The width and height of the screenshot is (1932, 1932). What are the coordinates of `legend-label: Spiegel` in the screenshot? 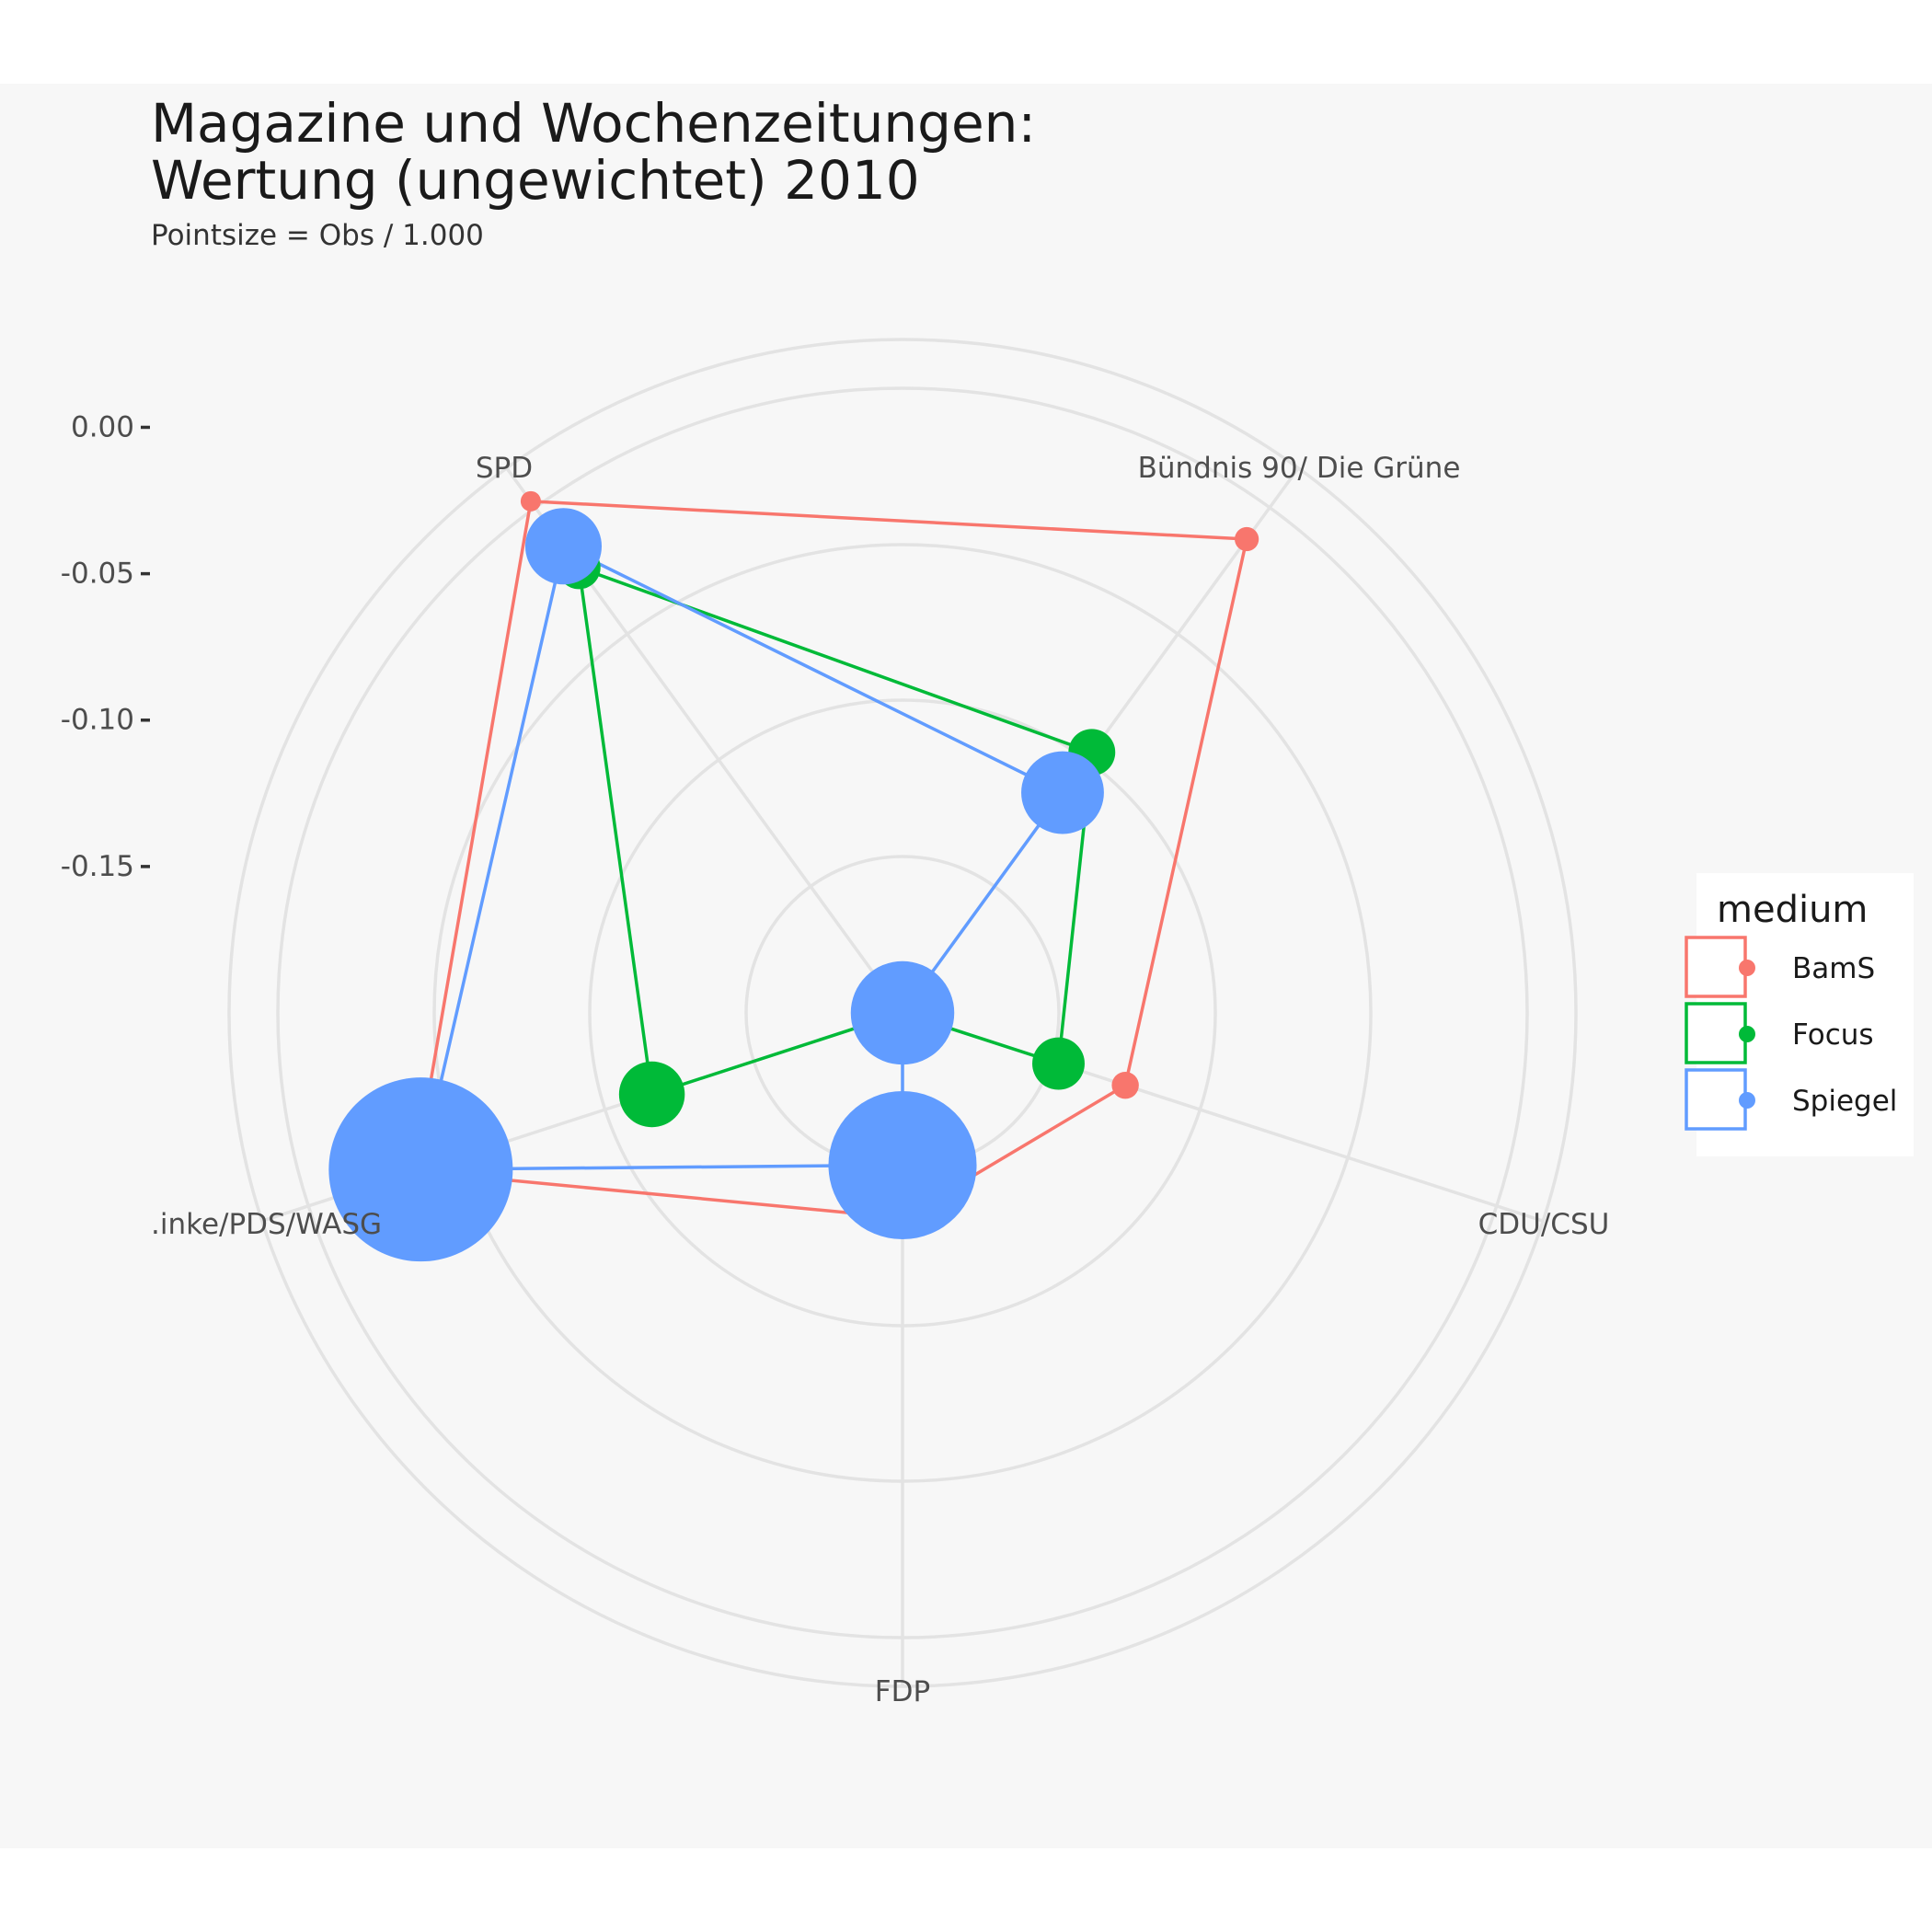 It's located at (1844, 1101).